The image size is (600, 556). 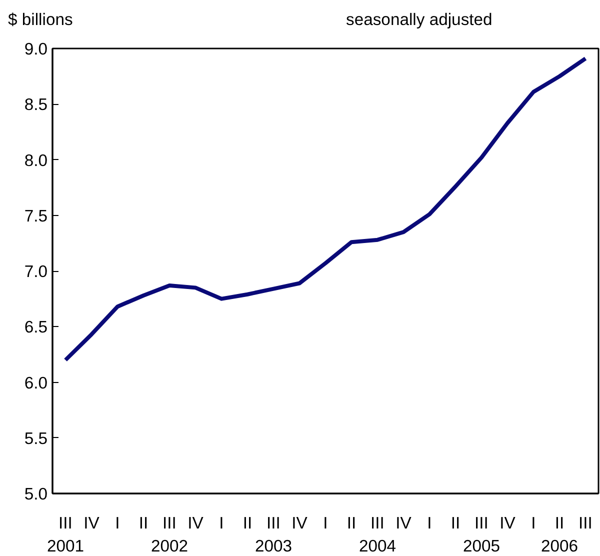 What do you see at coordinates (65, 535) in the screenshot?
I see `x-tick-label: III 2001` at bounding box center [65, 535].